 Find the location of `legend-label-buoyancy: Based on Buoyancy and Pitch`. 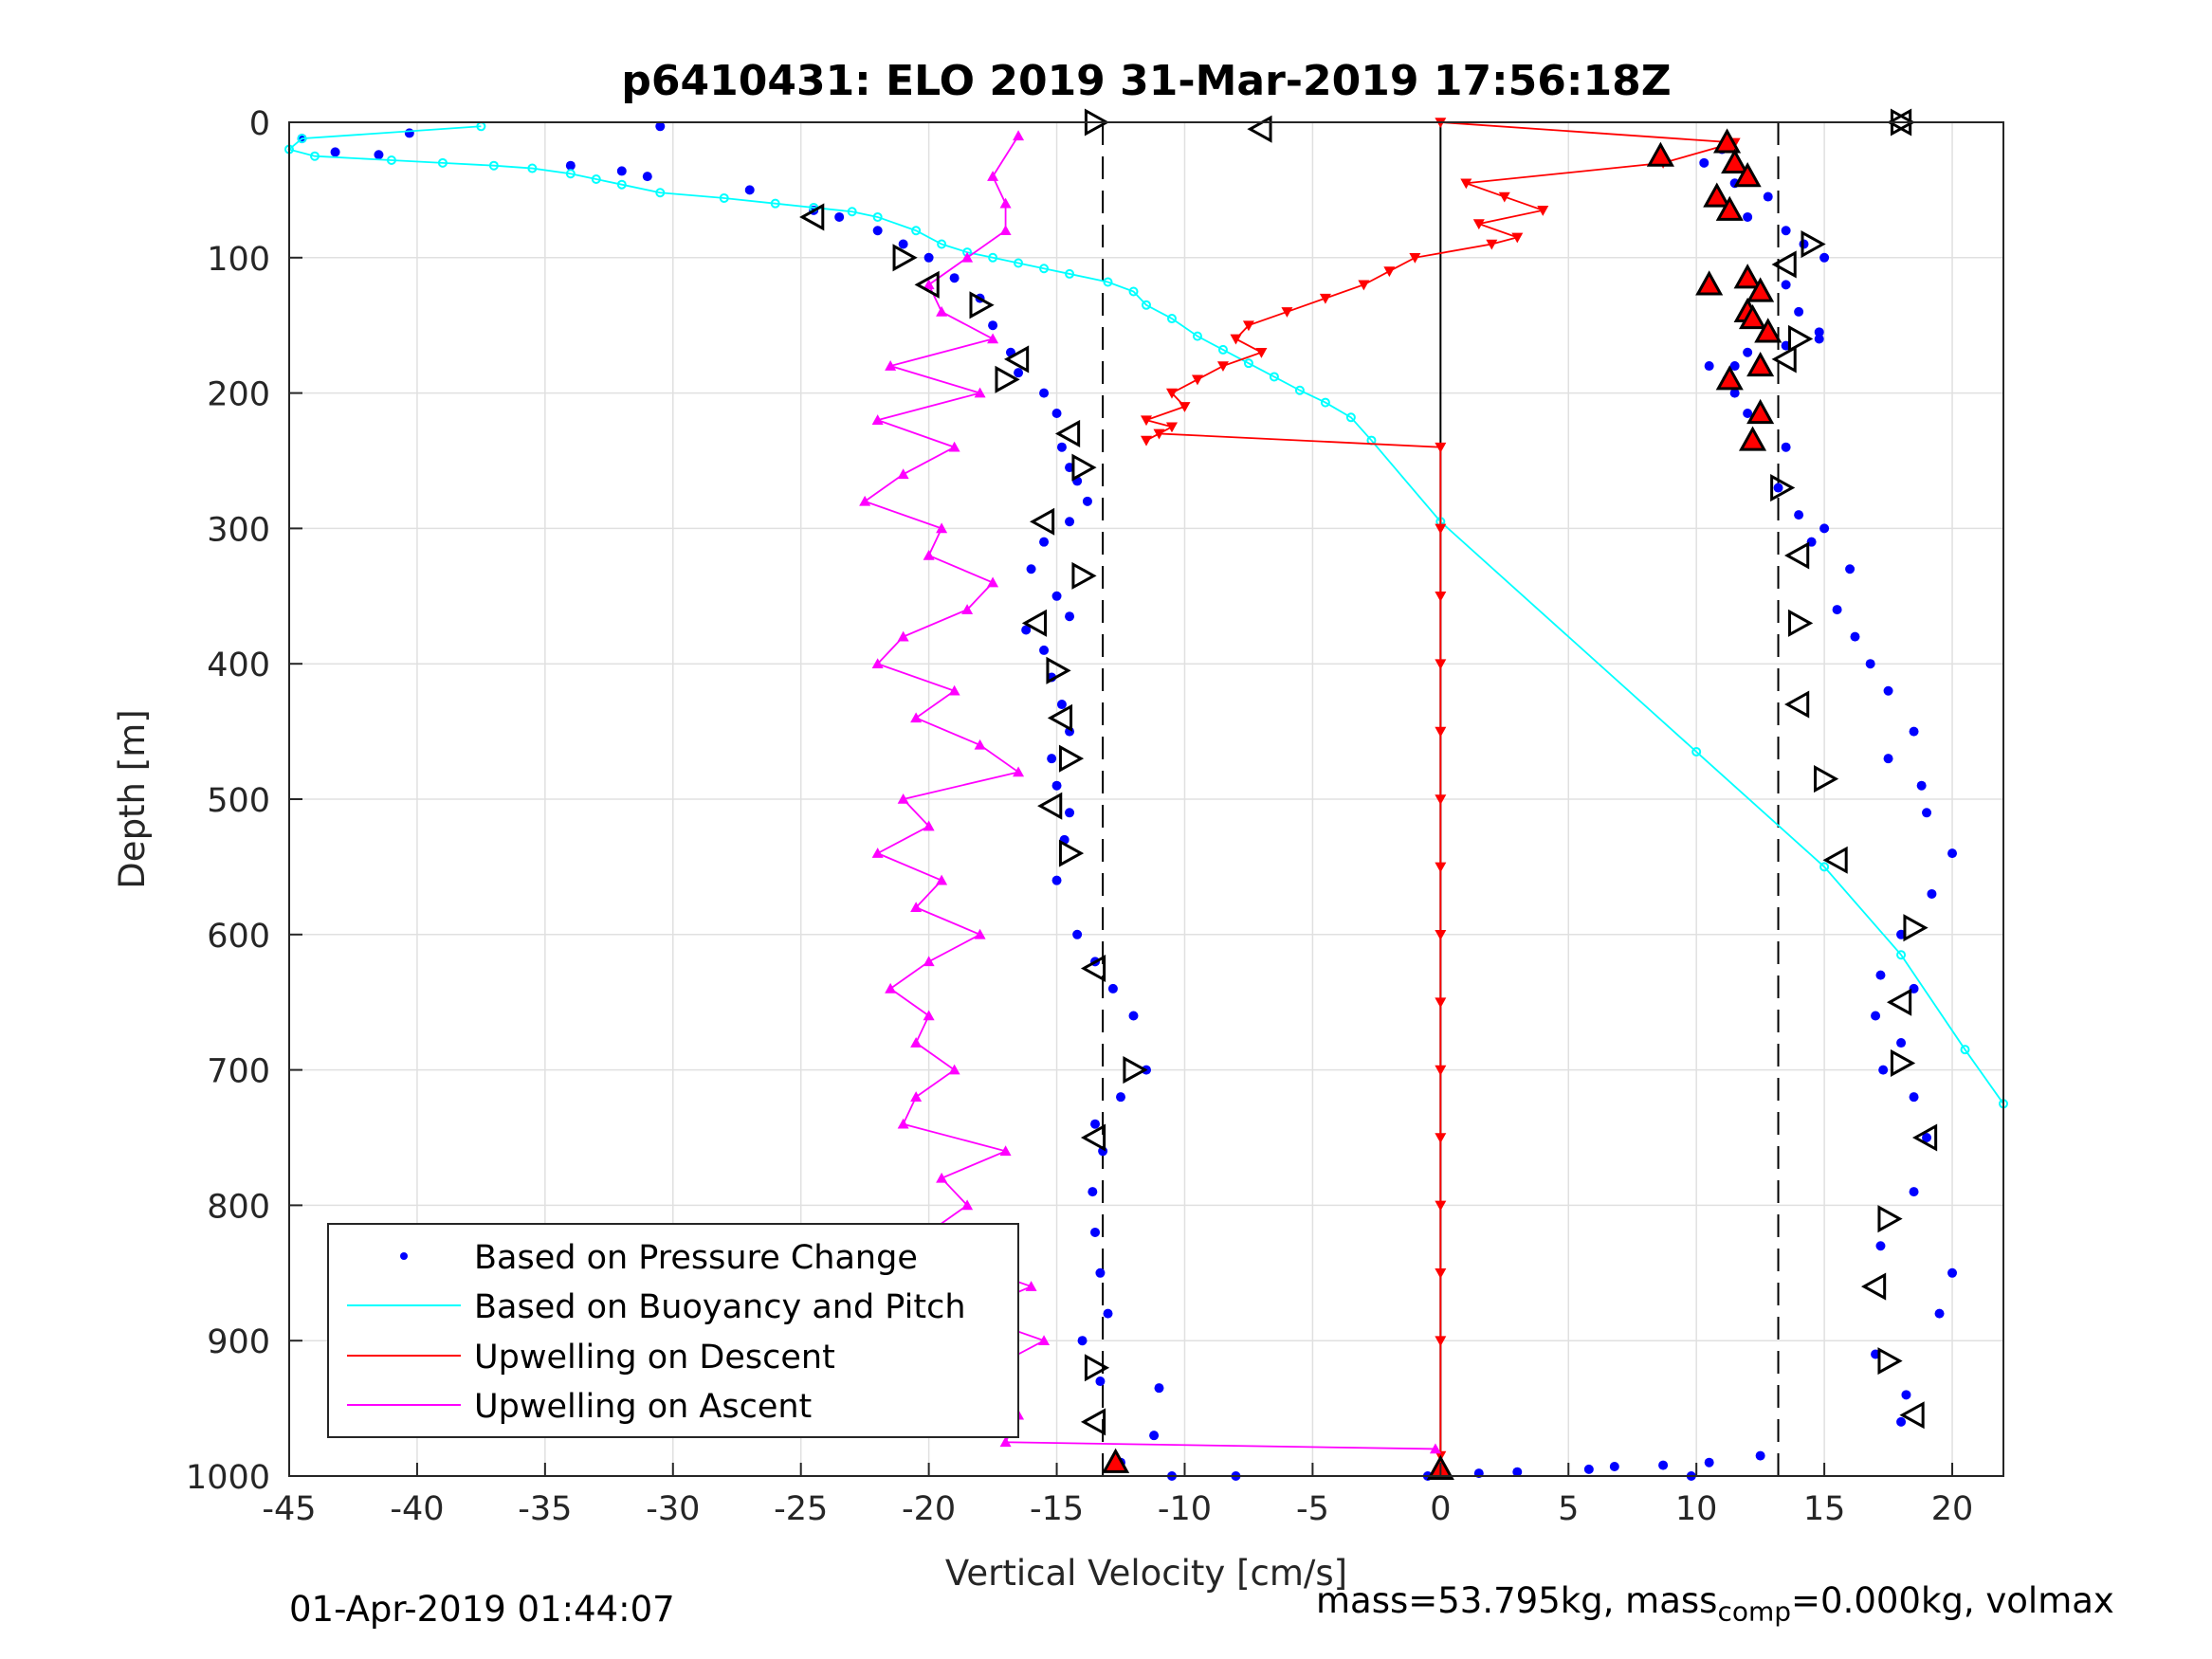

legend-label-buoyancy: Based on Buoyancy and Pitch is located at coordinates (720, 1307).